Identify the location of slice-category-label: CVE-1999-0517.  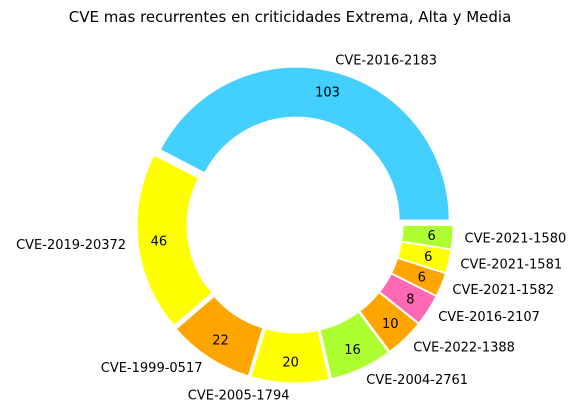
(152, 368).